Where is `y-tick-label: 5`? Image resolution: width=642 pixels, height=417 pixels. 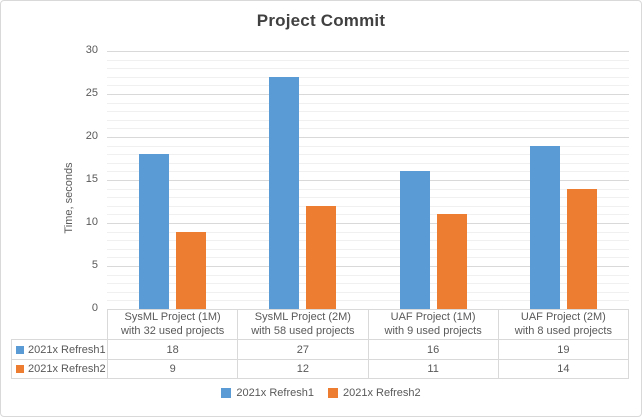
y-tick-label: 5 is located at coordinates (94, 265).